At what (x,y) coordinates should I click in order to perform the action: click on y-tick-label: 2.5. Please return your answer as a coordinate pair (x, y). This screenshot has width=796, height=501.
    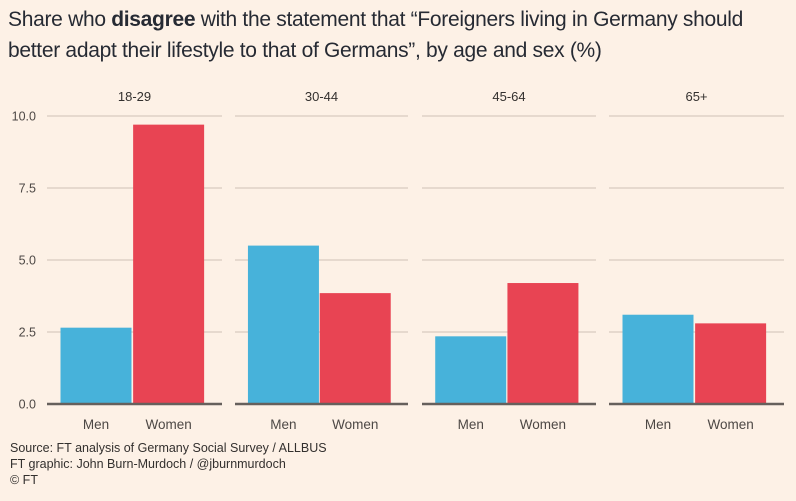
    Looking at the image, I should click on (27, 333).